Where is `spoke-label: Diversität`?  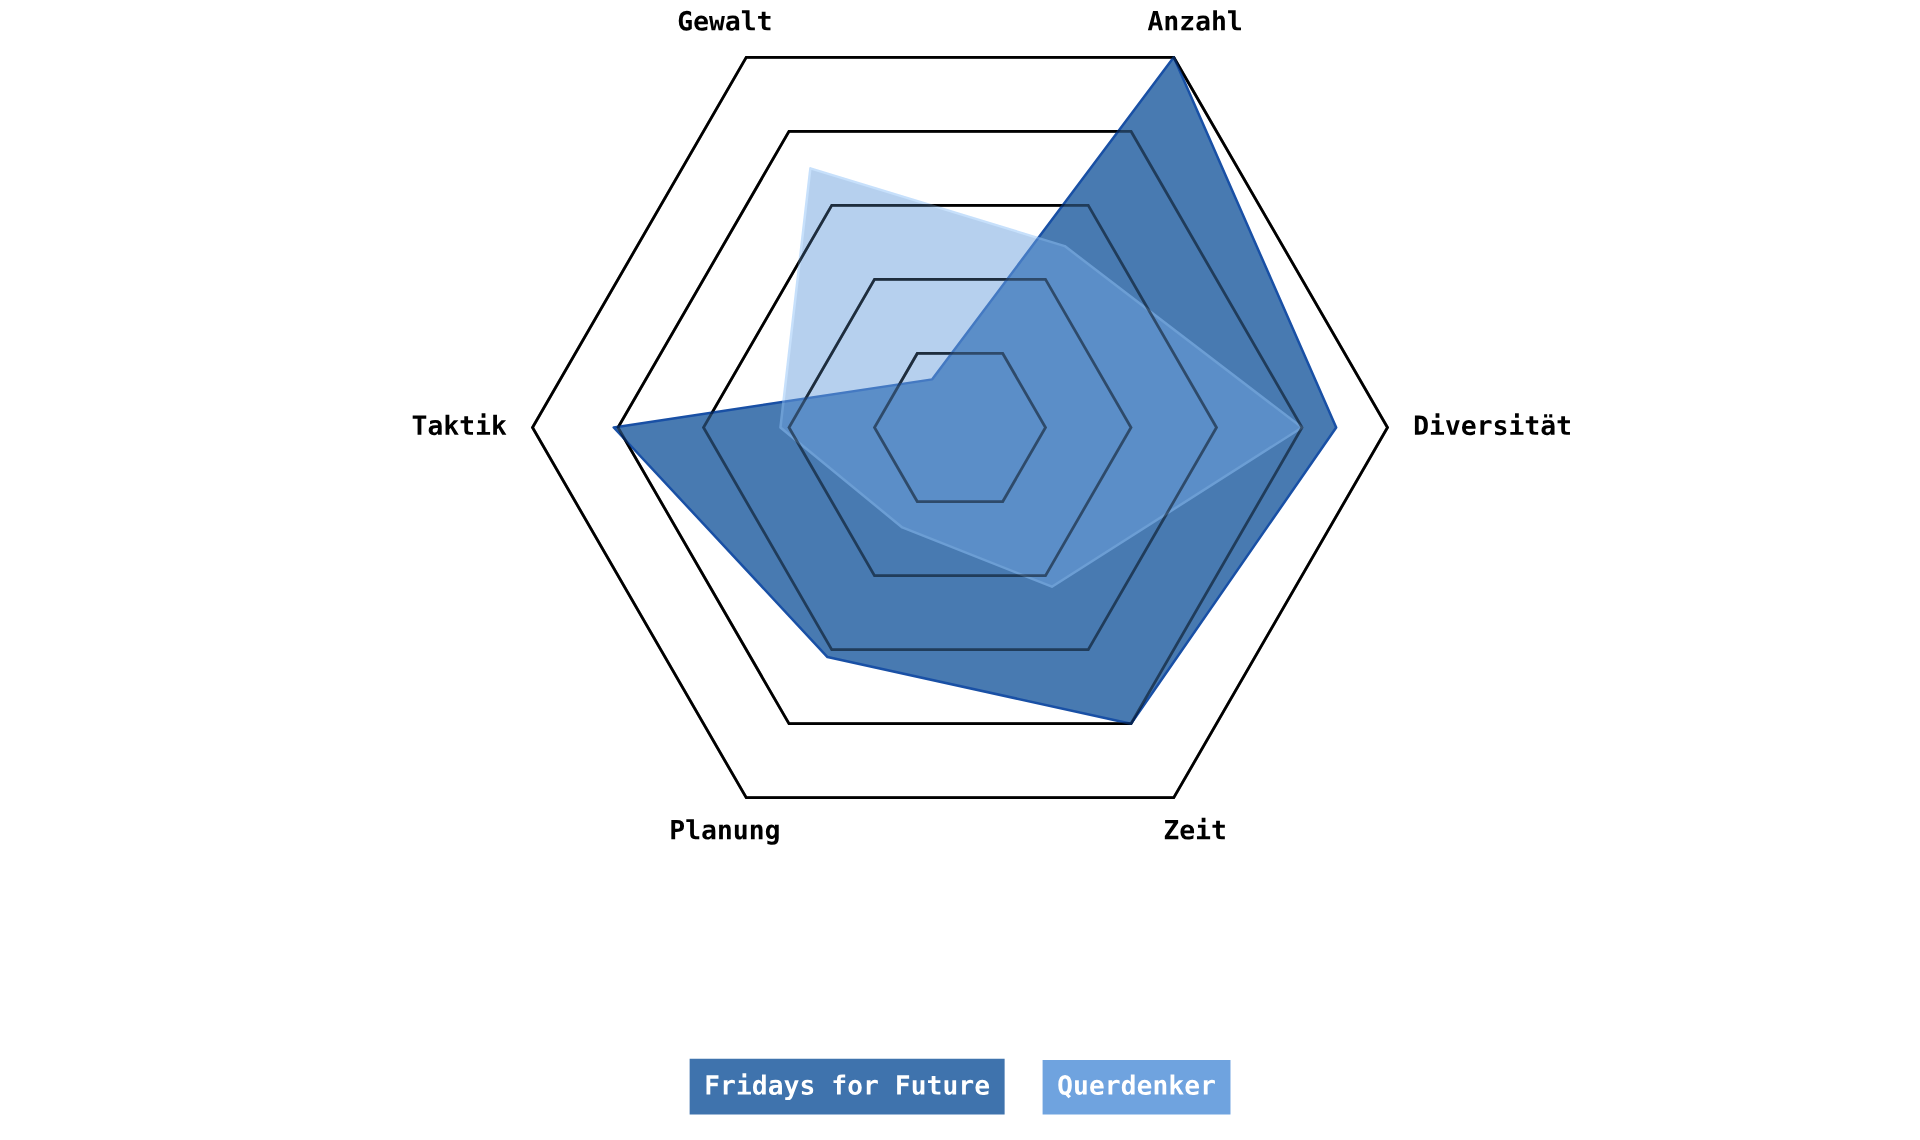 spoke-label: Diversität is located at coordinates (1492, 424).